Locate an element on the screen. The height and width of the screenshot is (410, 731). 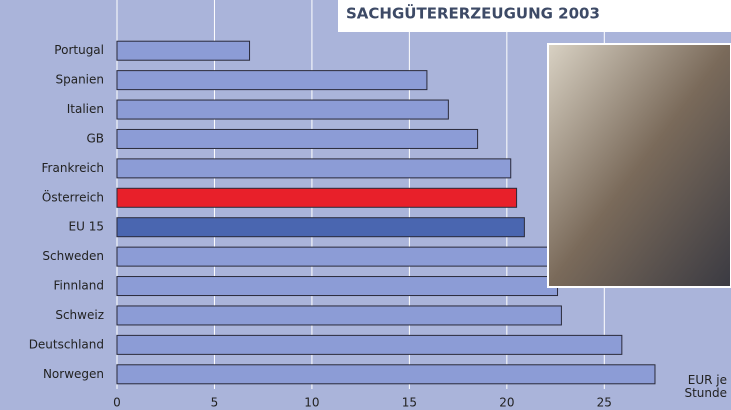
chart-title: SACHGÜTERERZEUGUNG 2003 is located at coordinates (473, 13).